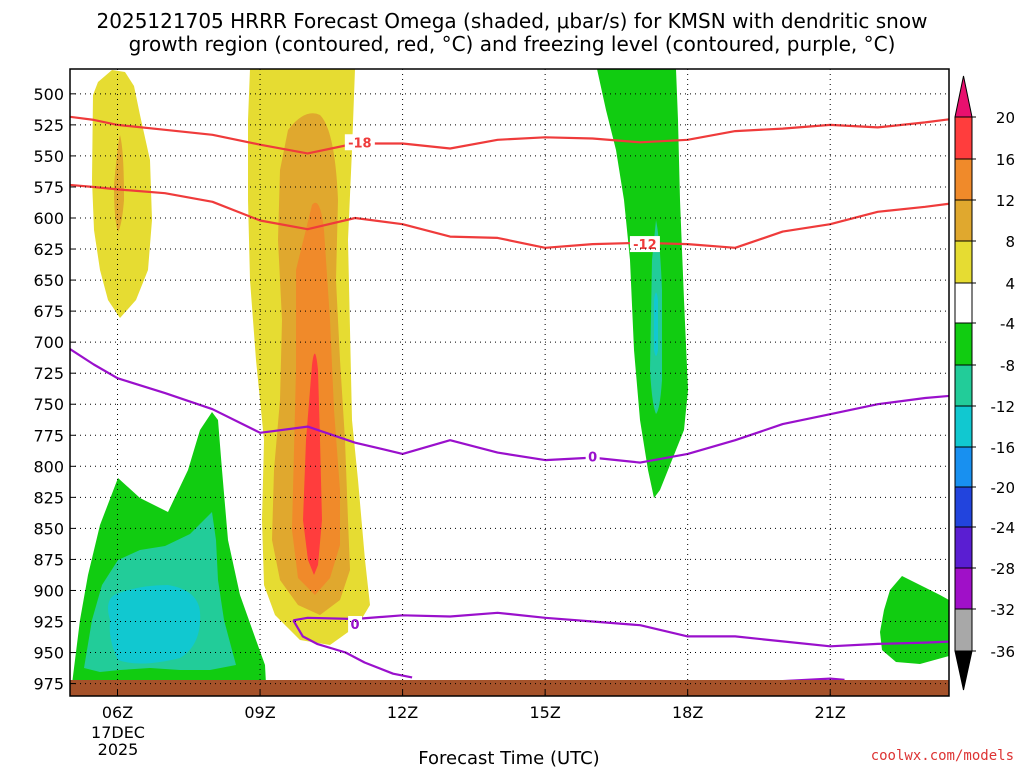 Image resolution: width=1024 pixels, height=768 pixels. Describe the element at coordinates (1010, 242) in the screenshot. I see `colorbar-label: 8` at that location.